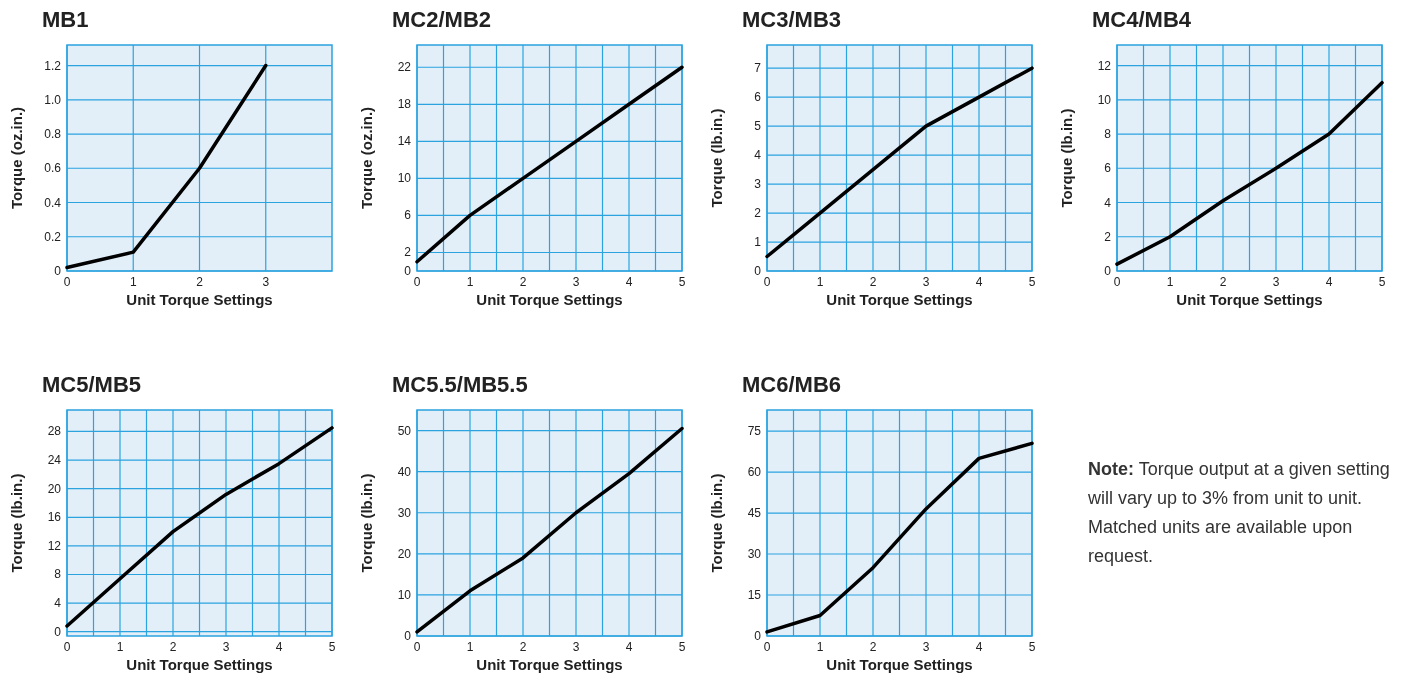  What do you see at coordinates (53, 134) in the screenshot?
I see `y-tick-label: 0.8` at bounding box center [53, 134].